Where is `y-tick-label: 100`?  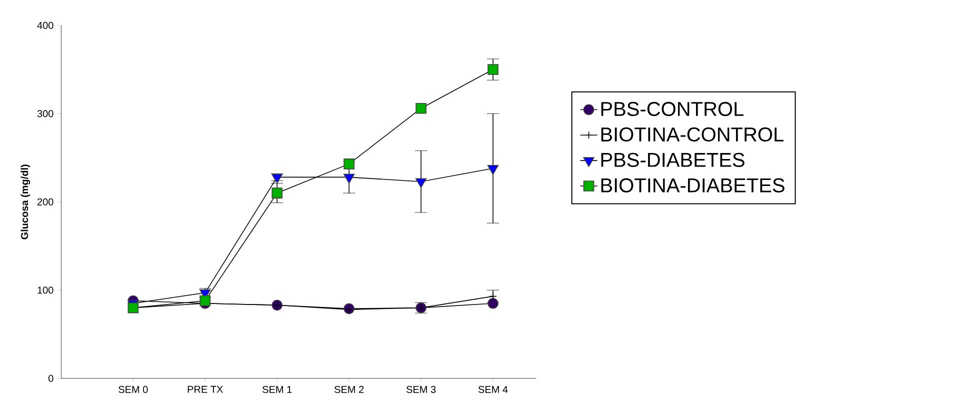 y-tick-label: 100 is located at coordinates (46, 290).